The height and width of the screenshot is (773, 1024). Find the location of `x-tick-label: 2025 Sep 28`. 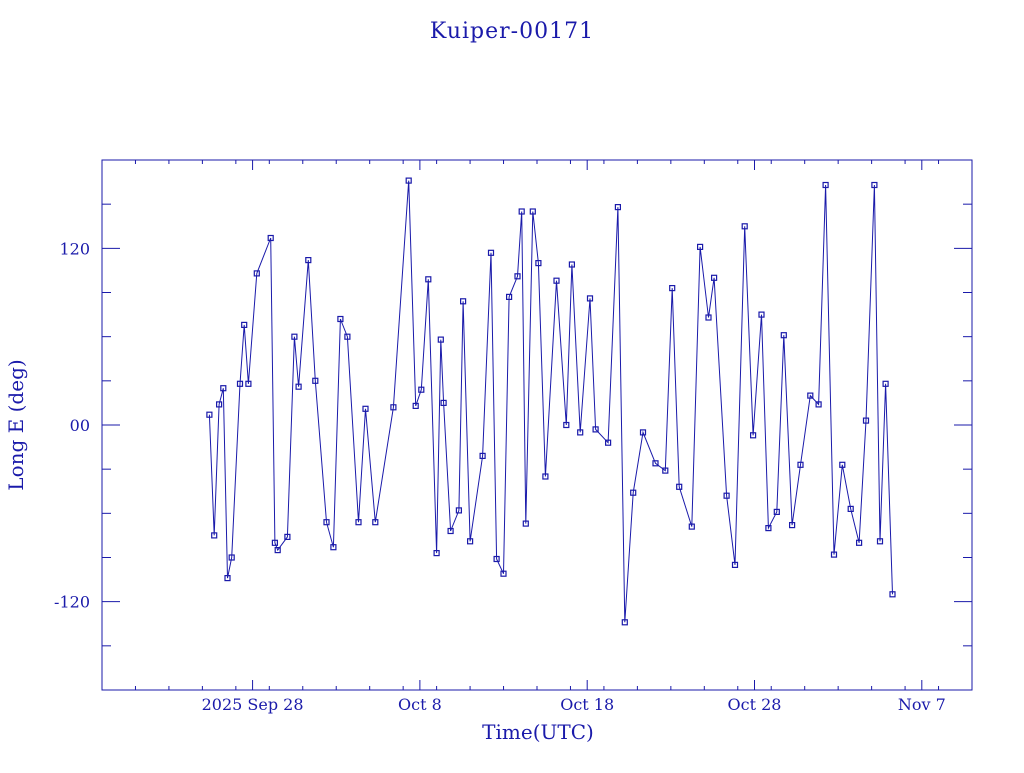

x-tick-label: 2025 Sep 28 is located at coordinates (253, 704).